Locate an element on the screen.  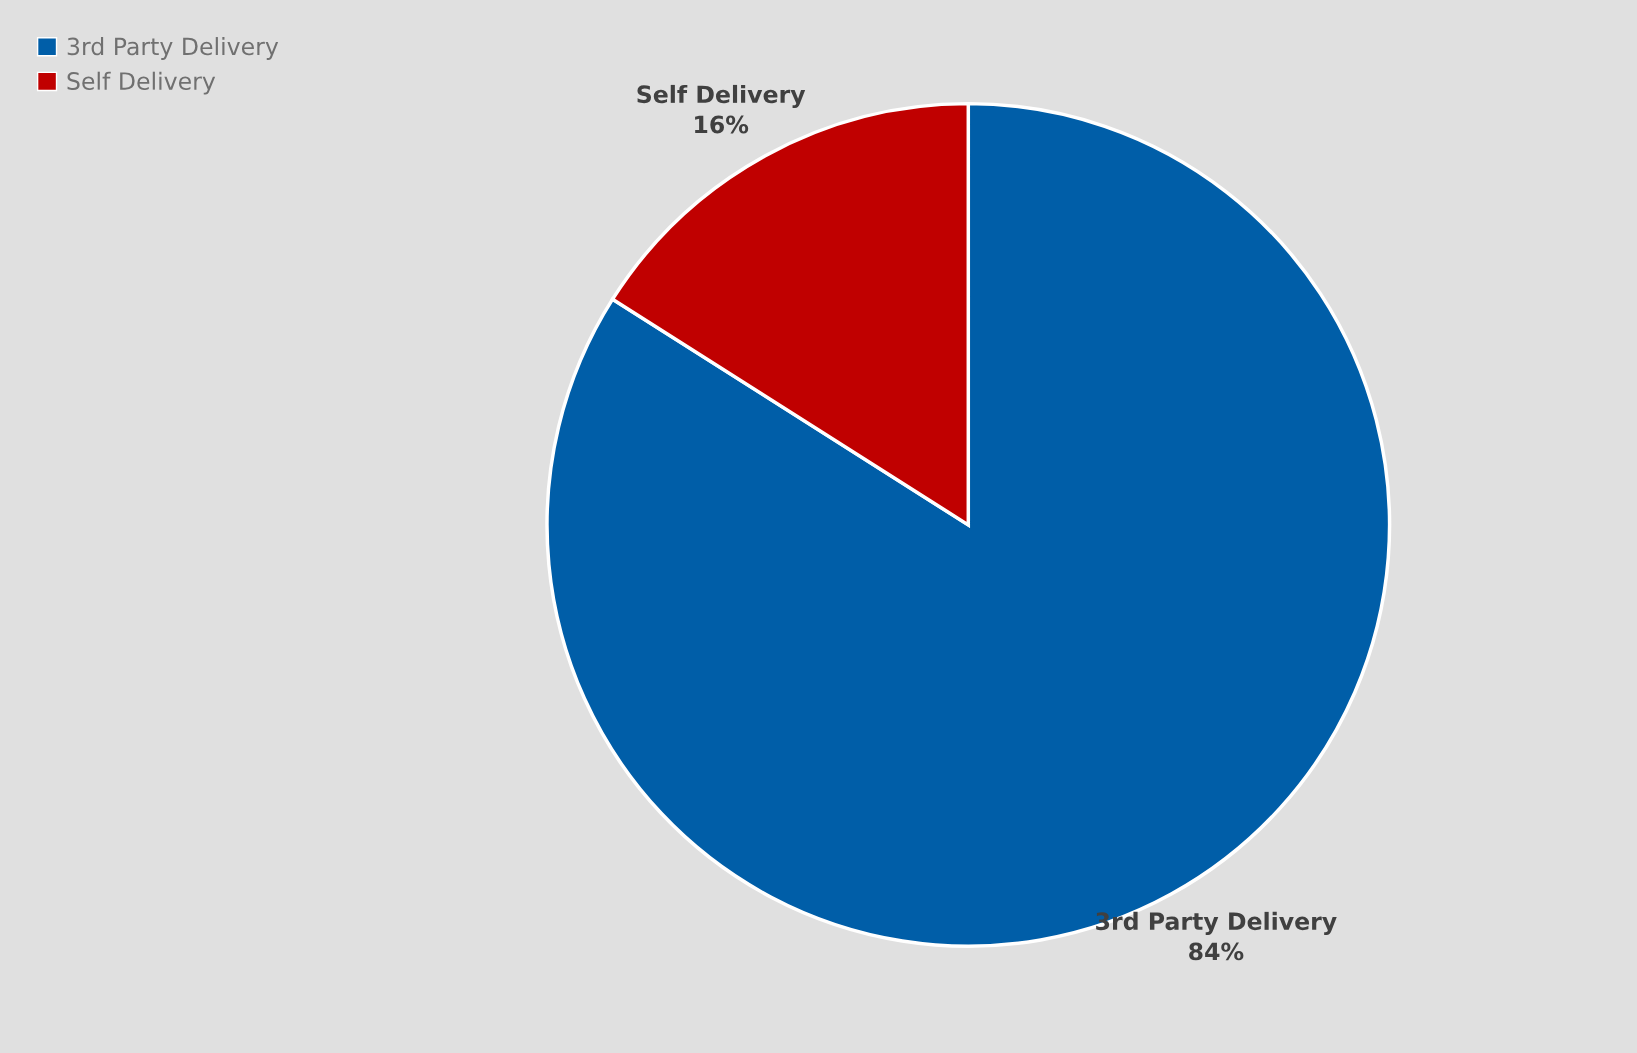
data-label: 84% is located at coordinates (1216, 951).